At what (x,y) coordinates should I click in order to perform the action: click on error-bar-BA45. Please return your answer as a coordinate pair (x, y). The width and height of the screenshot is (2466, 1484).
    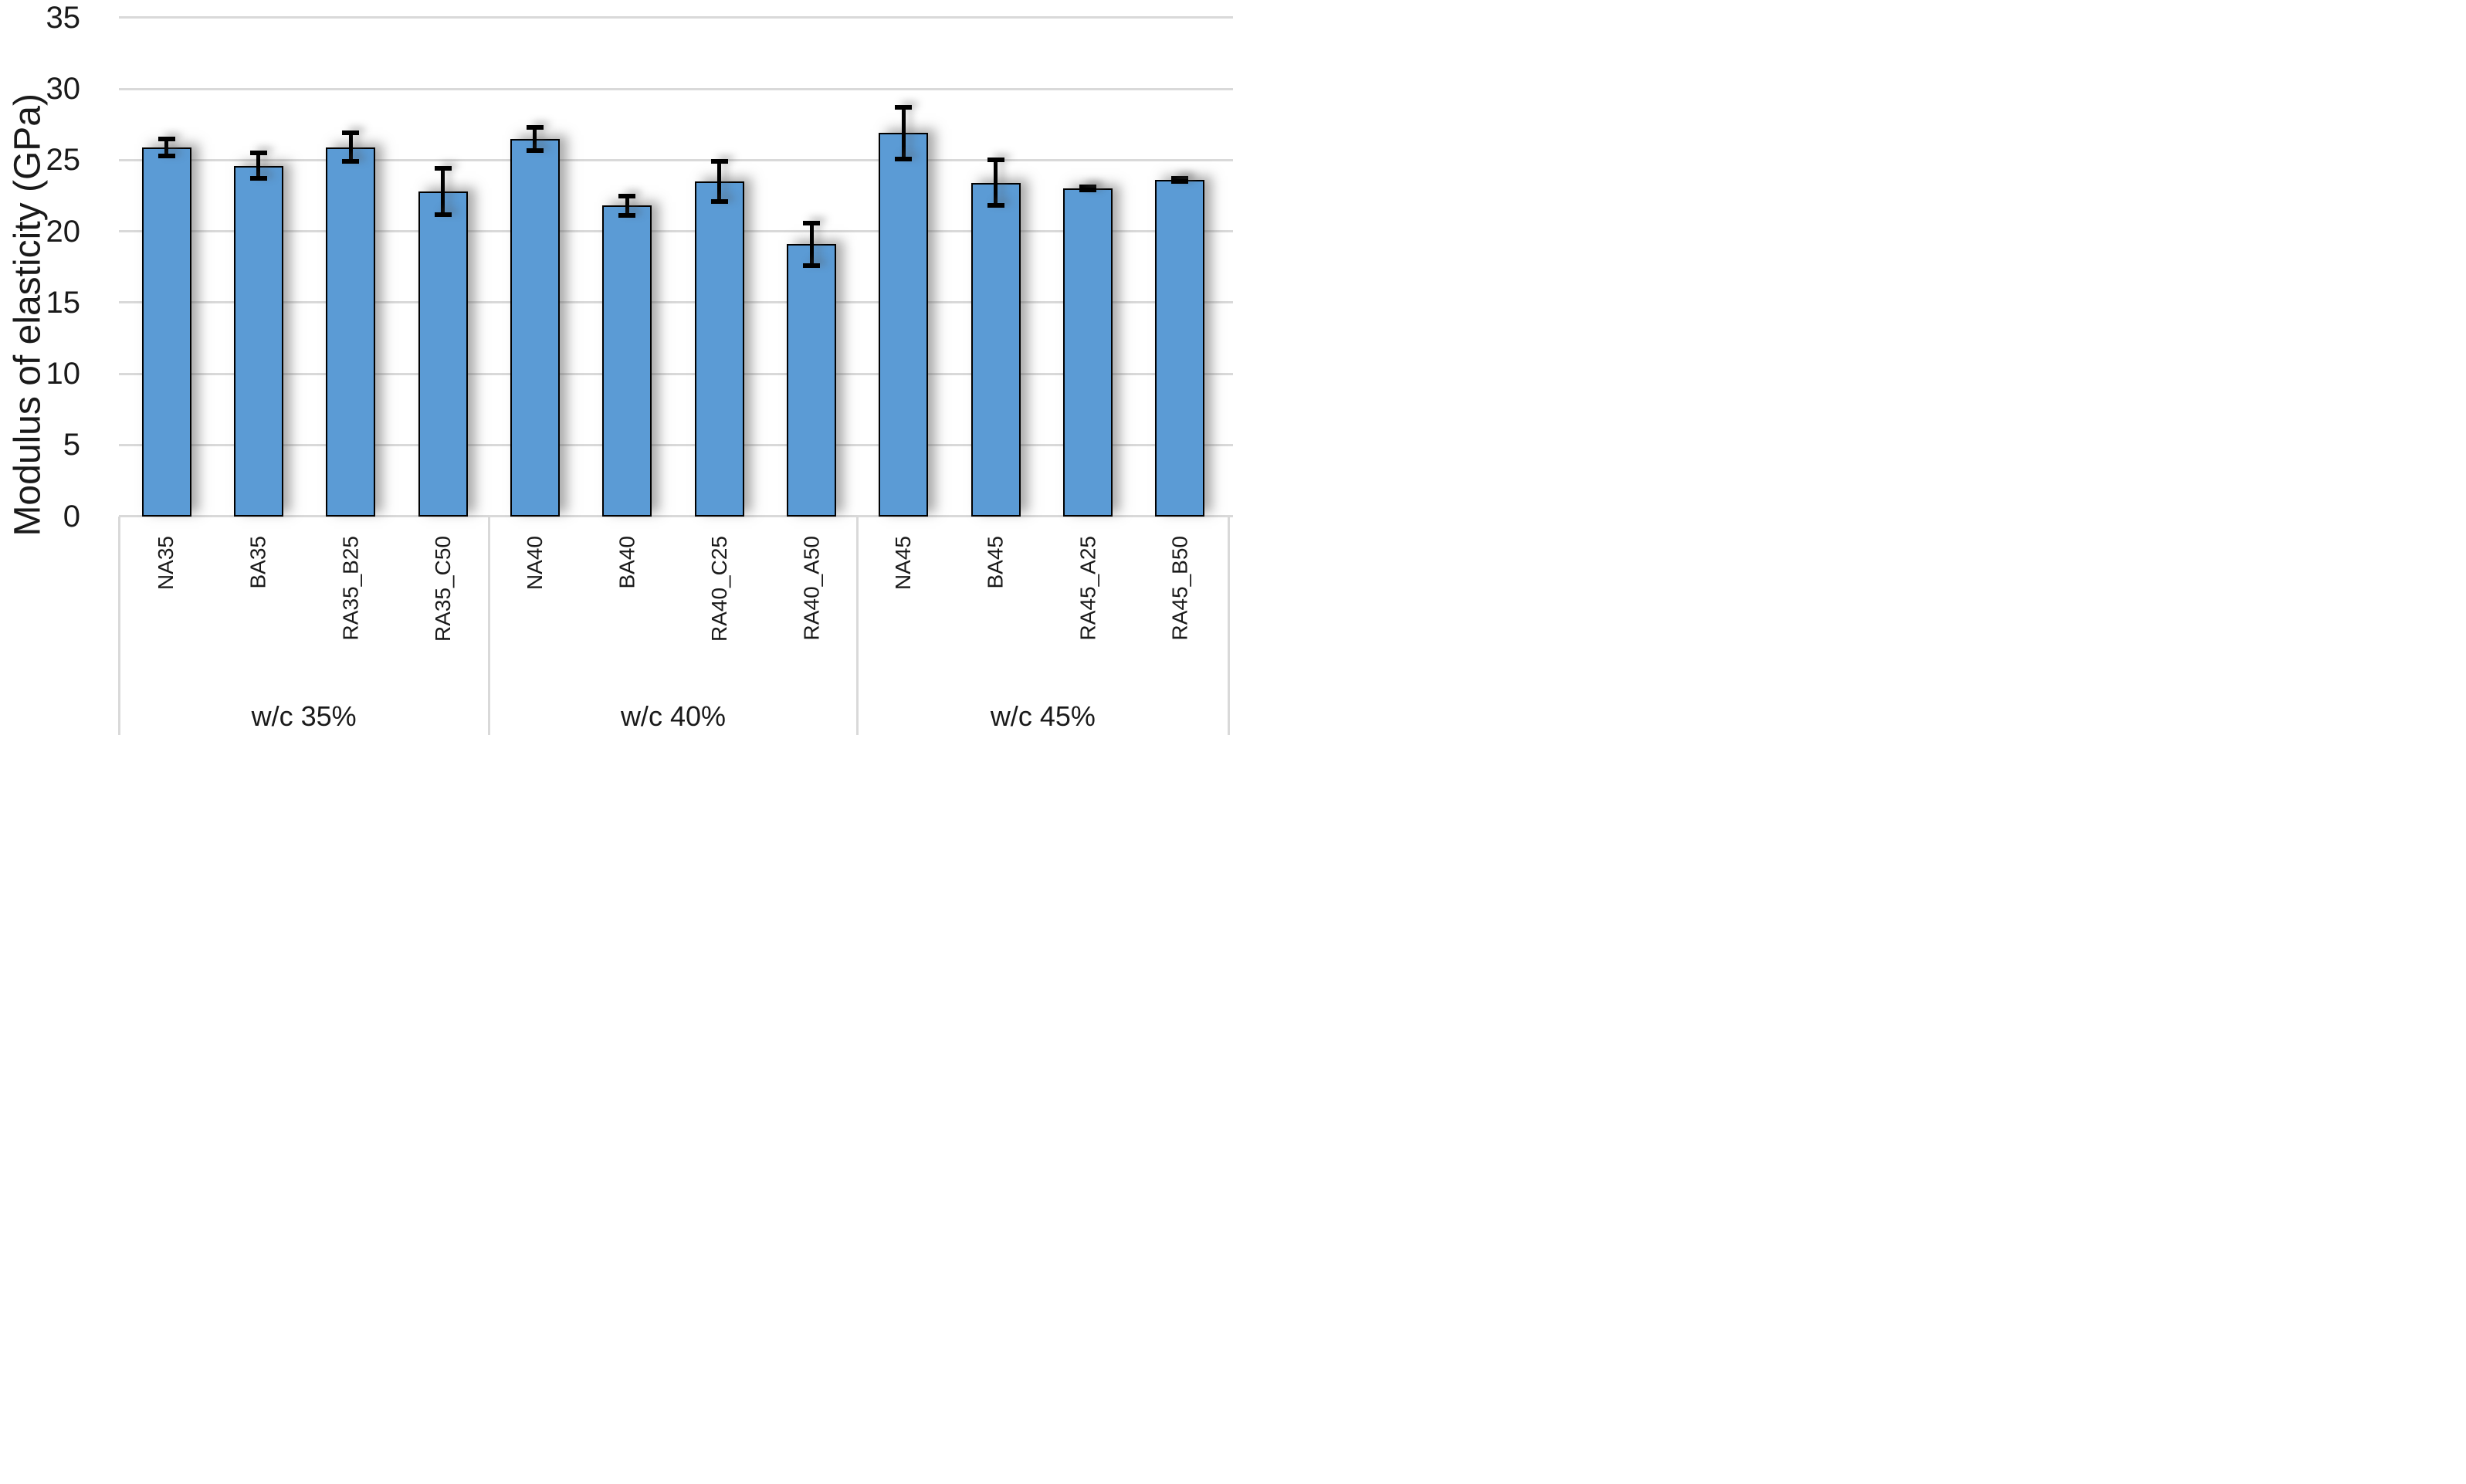
    Looking at the image, I should click on (996, 183).